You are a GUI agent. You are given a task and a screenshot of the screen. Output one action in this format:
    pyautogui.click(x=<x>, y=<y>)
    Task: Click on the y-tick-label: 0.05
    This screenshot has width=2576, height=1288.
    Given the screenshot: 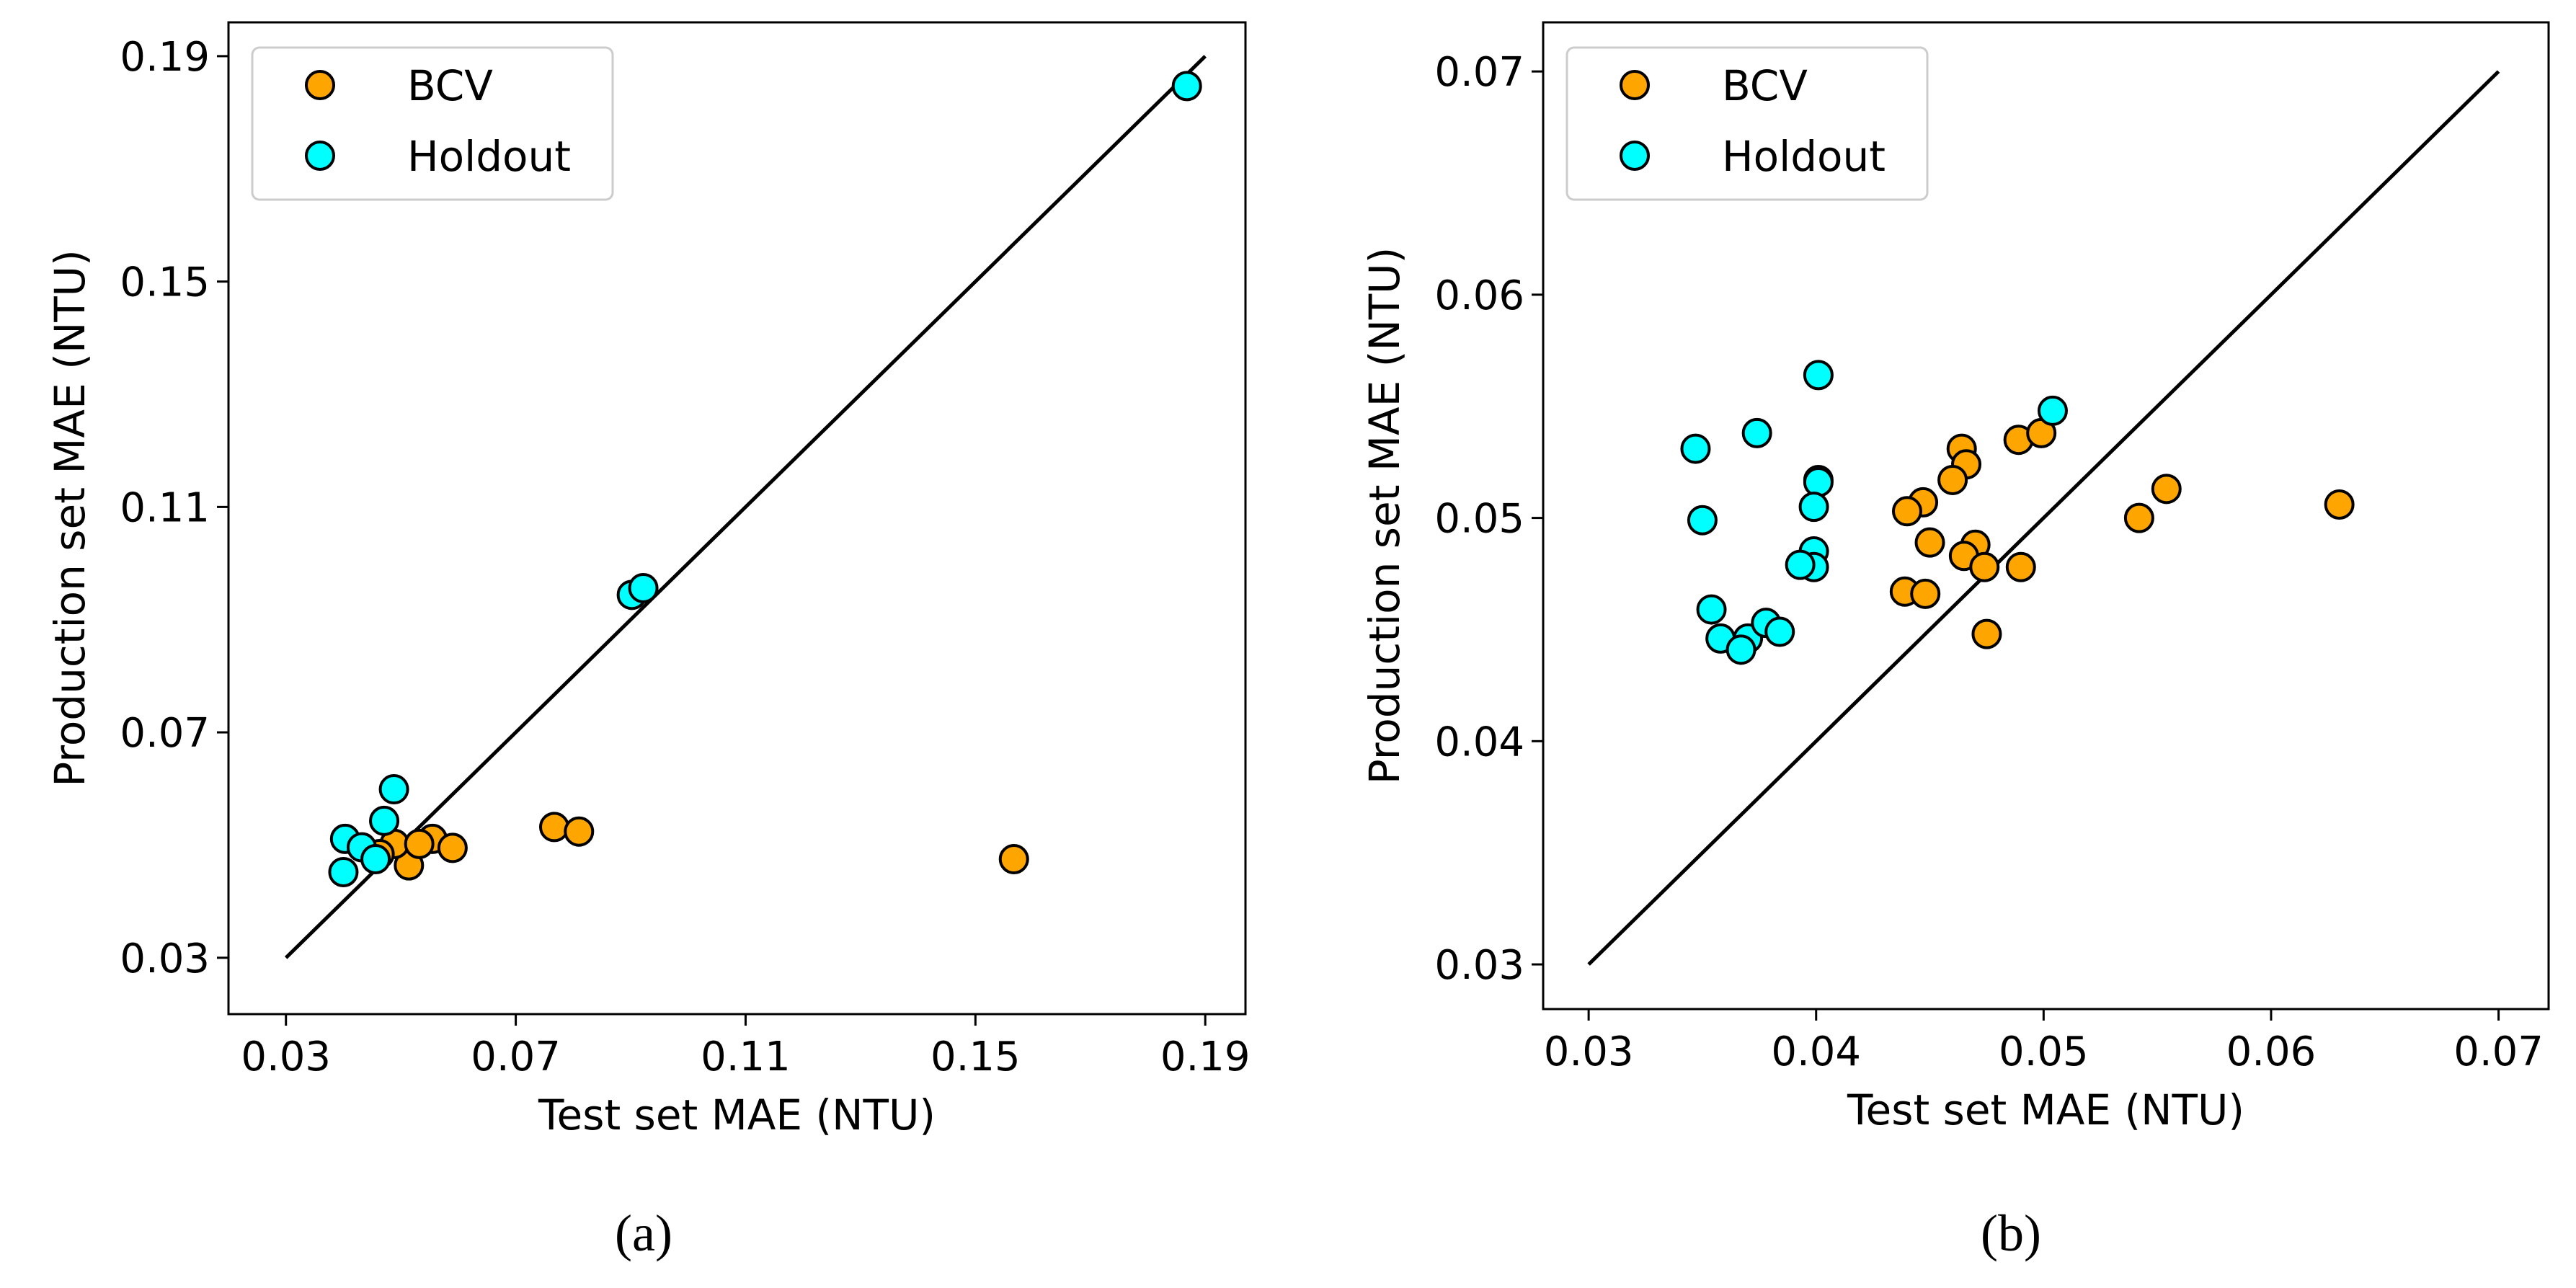 What is the action you would take?
    pyautogui.click(x=1479, y=519)
    